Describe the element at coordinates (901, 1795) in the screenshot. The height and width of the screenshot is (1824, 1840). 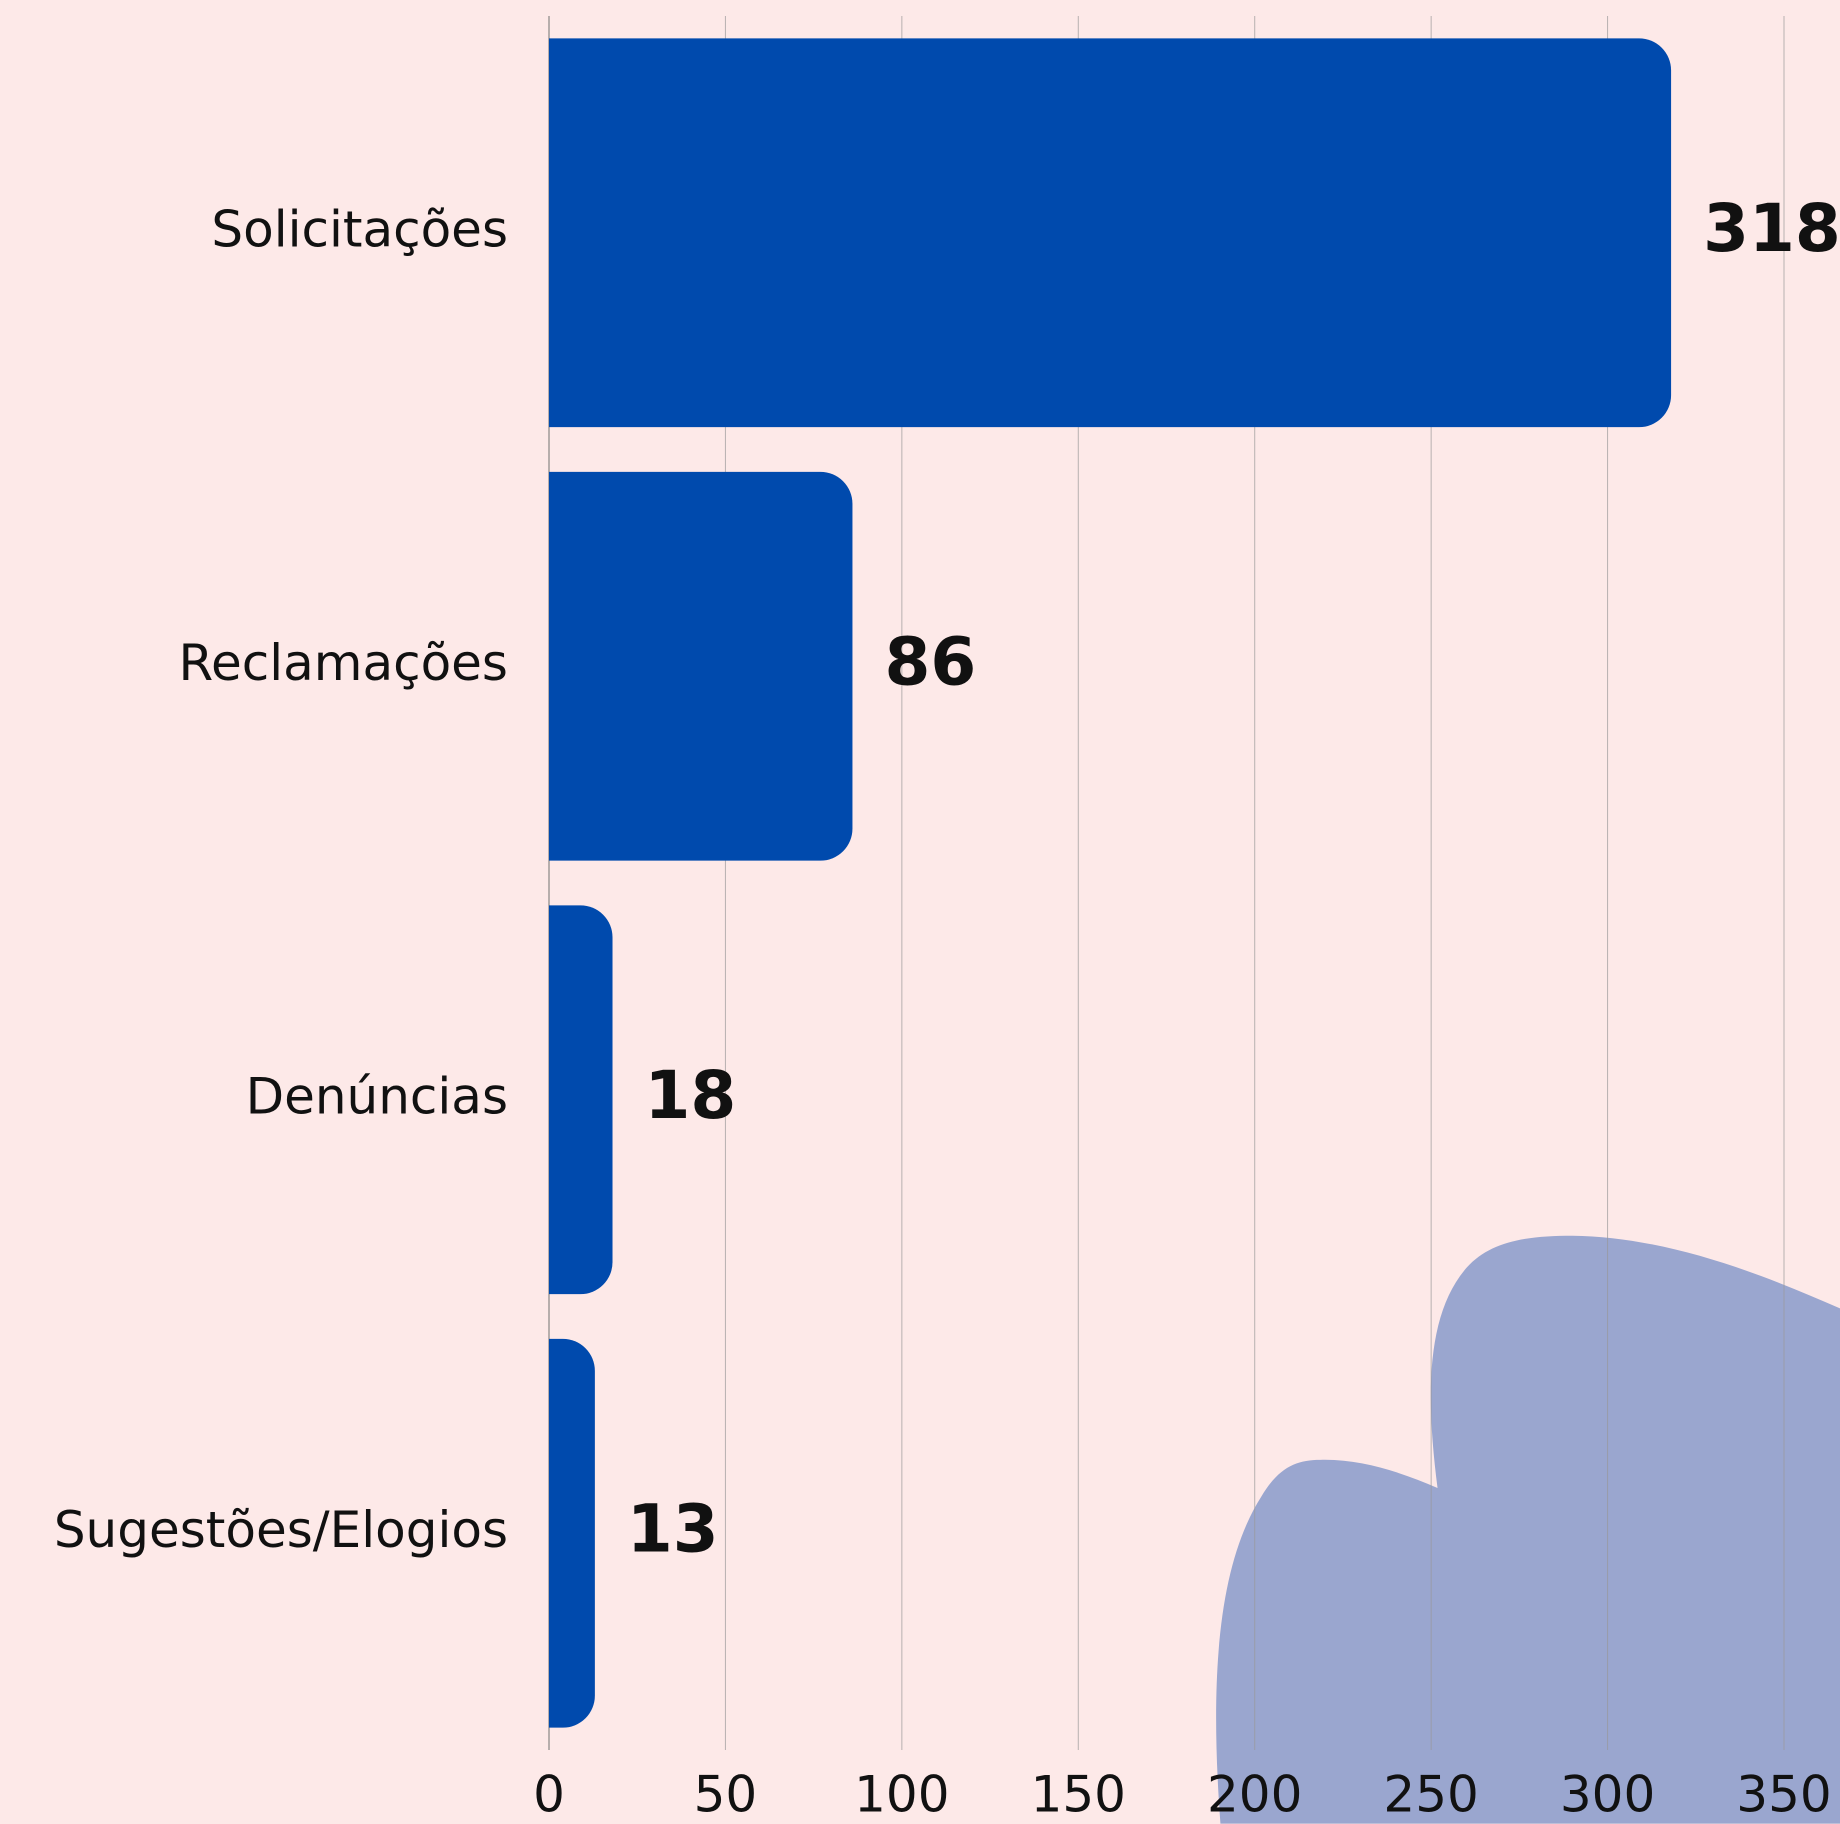
I see `x-tick-label: 100` at that location.